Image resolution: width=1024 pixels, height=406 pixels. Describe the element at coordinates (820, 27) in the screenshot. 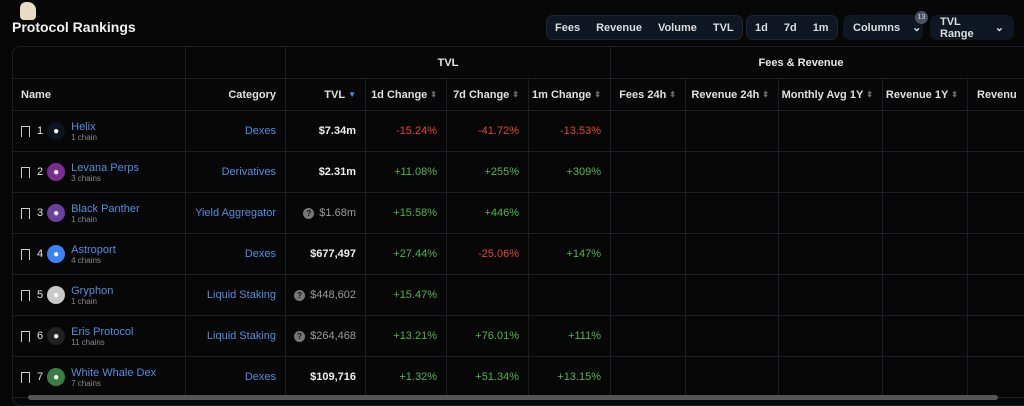

I see `period-1m-button: 1m` at that location.